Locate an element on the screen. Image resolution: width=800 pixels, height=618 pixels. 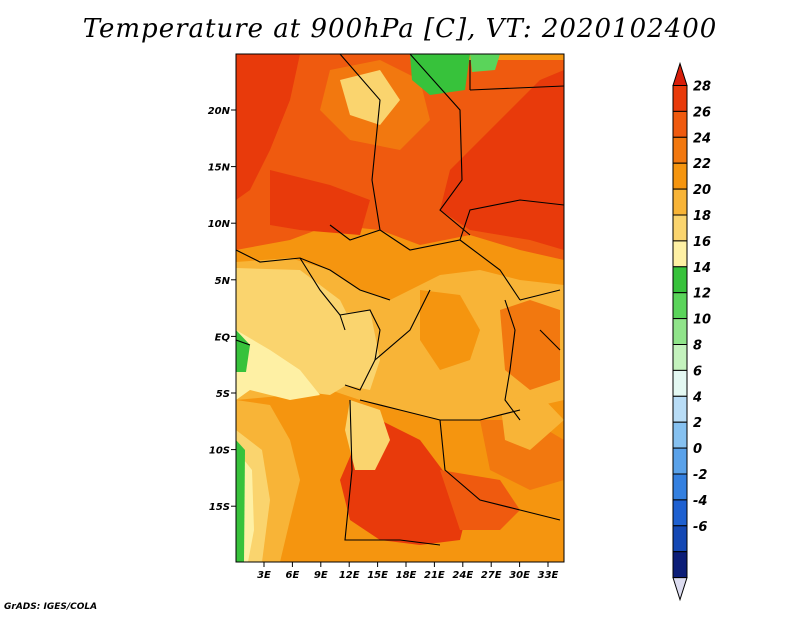
y-tick-label: 10N is located at coordinates (219, 224).